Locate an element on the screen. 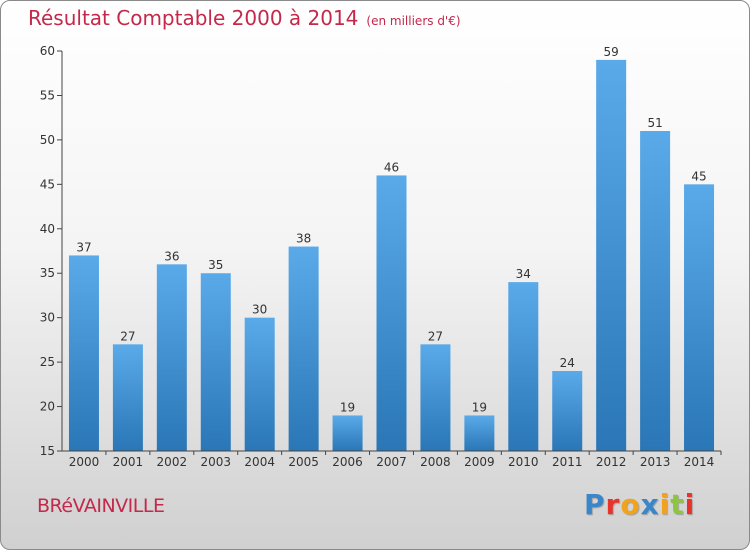 This screenshot has width=750, height=550. bar-2010 is located at coordinates (523, 366).